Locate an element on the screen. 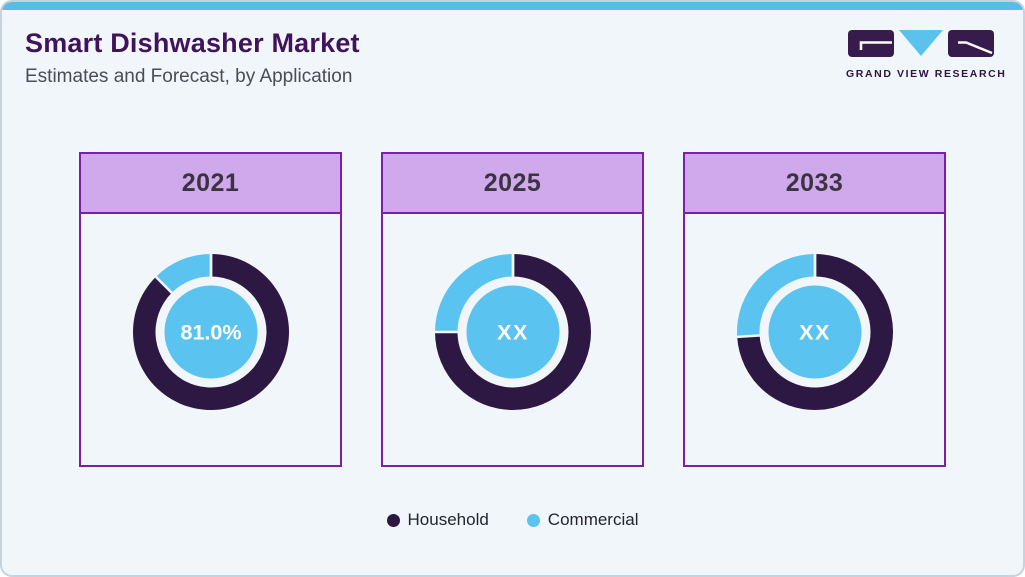 This screenshot has height=577, width=1025. svg-text: 81.0% is located at coordinates (210, 333).